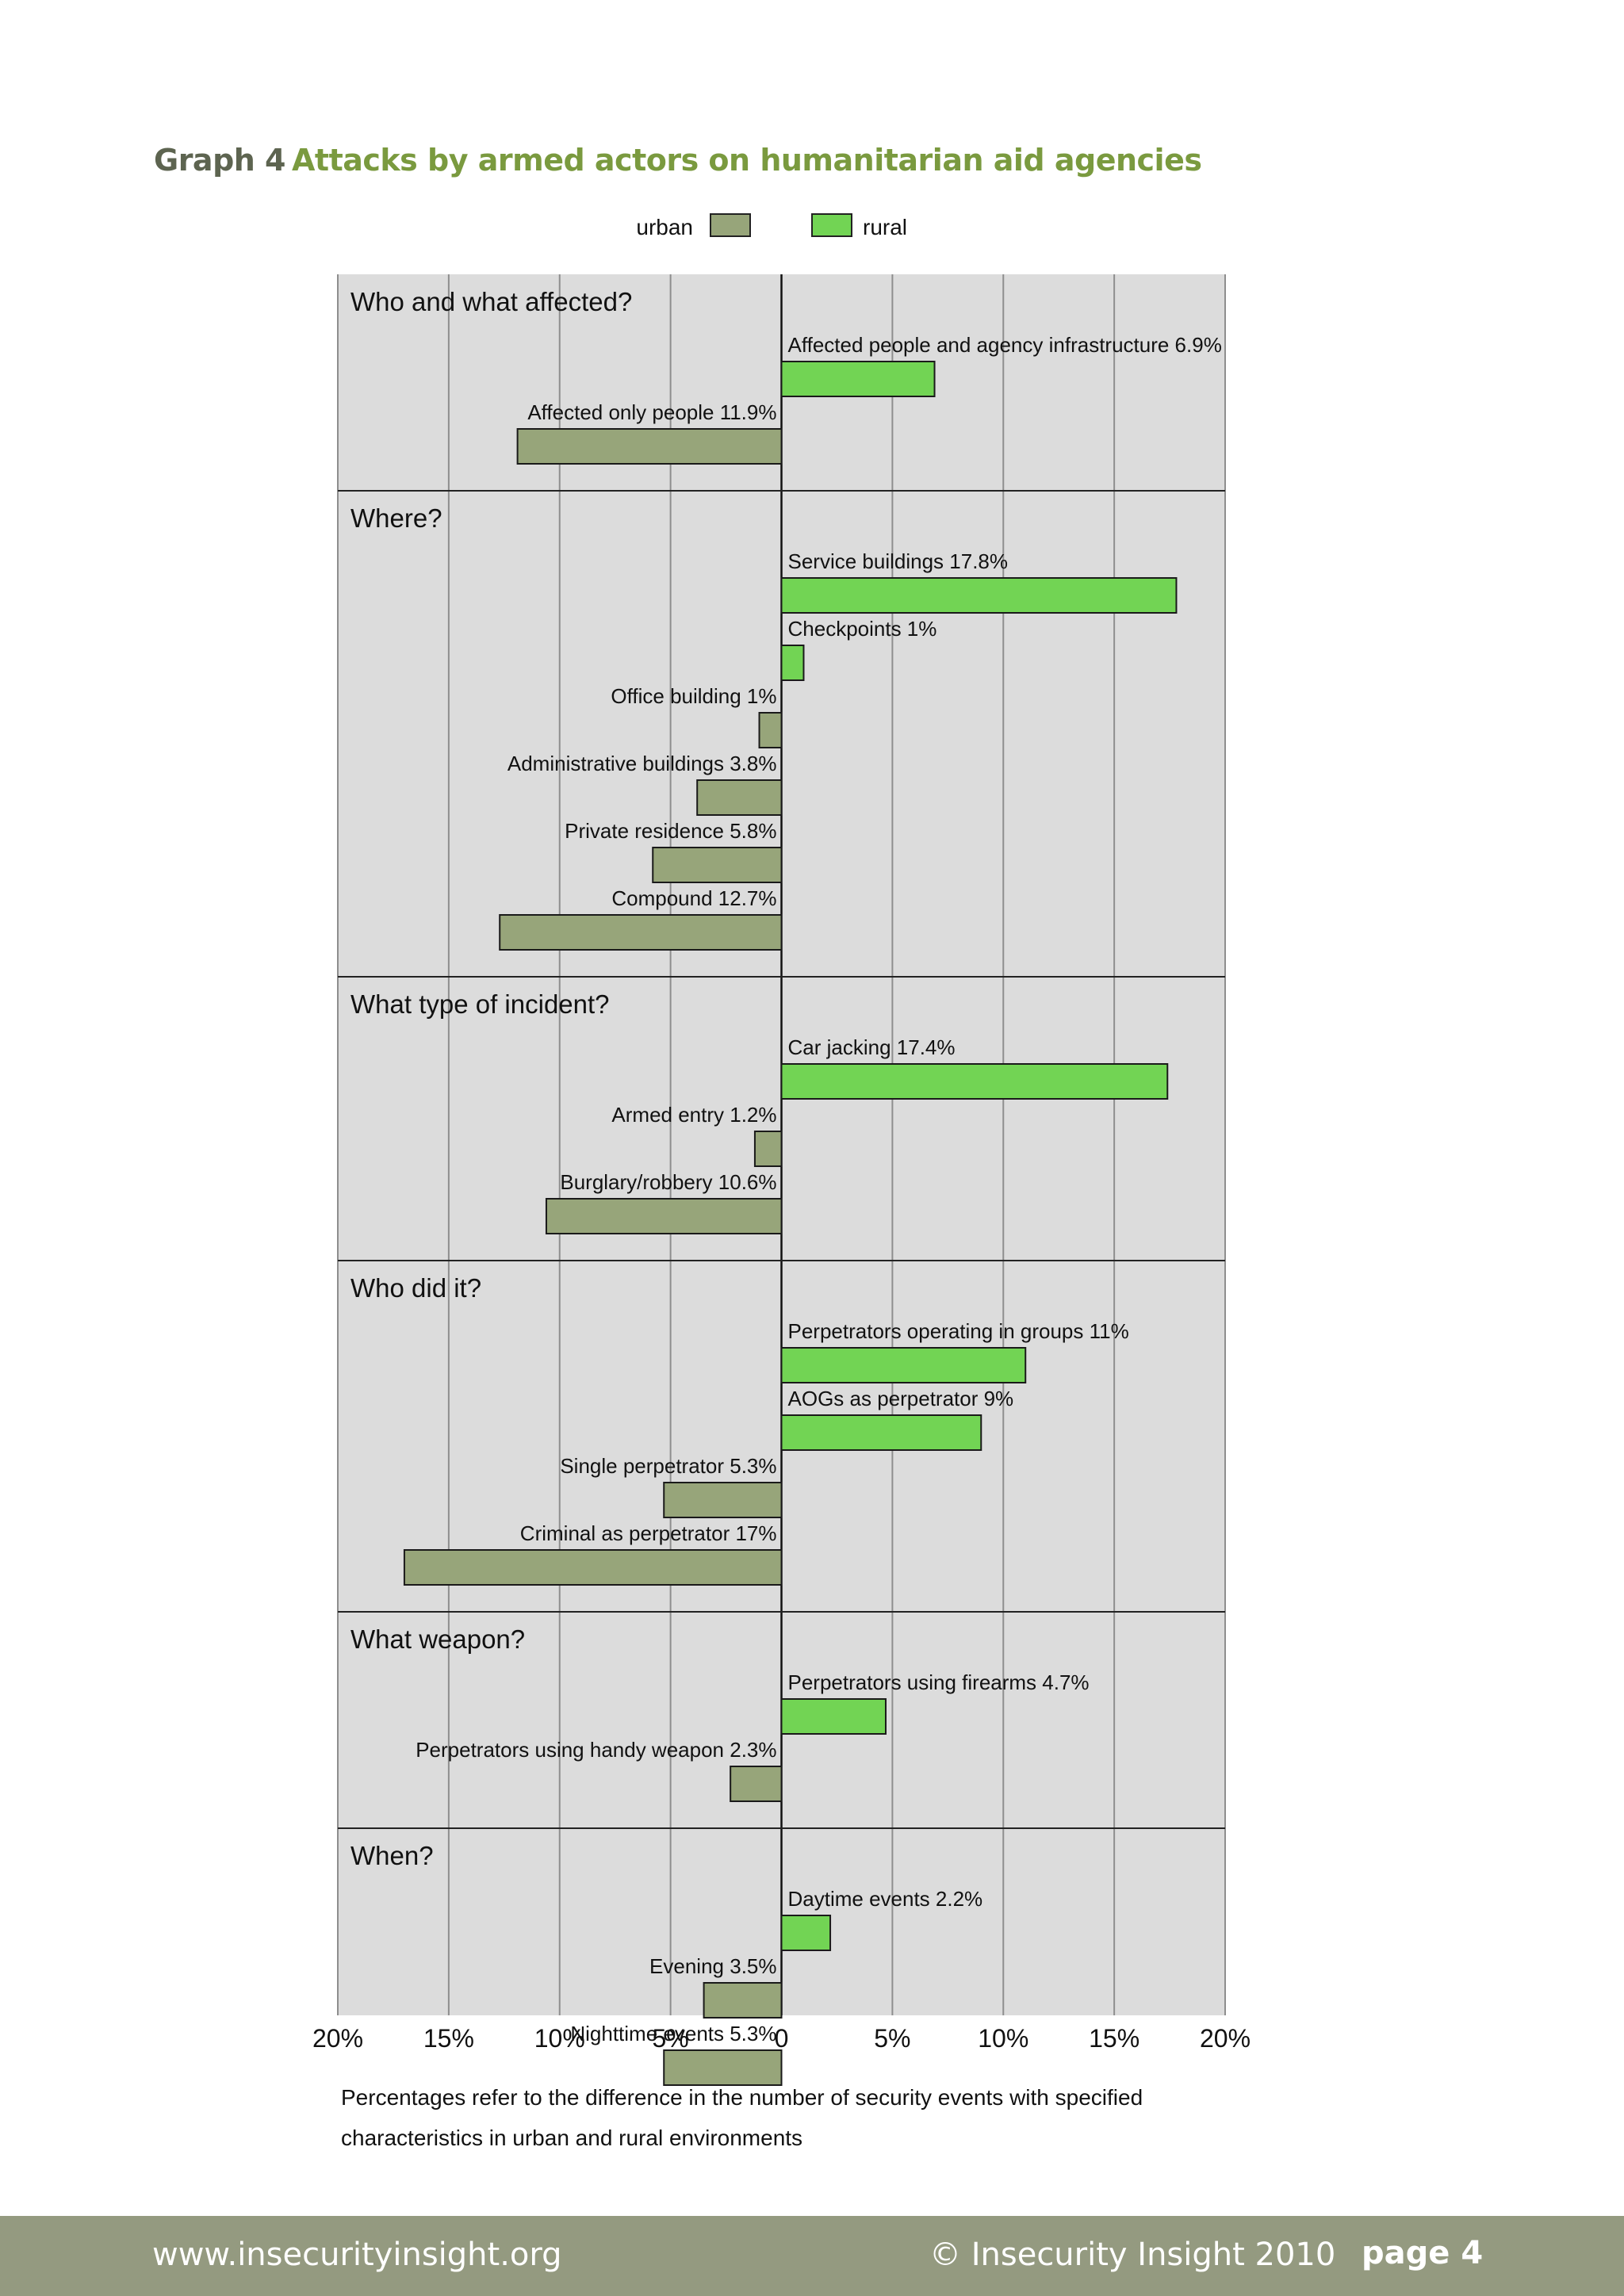 The image size is (1624, 2296). Describe the element at coordinates (872, 1047) in the screenshot. I see `bar-label: Car jacking 17.4%` at that location.